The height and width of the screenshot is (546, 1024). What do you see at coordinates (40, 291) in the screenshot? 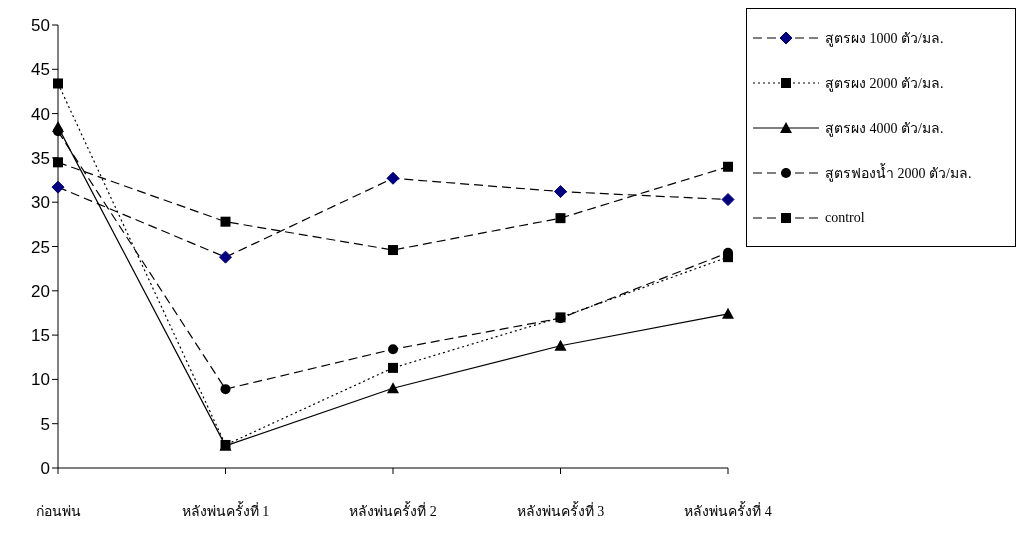
I see `y-tick-label: 20` at bounding box center [40, 291].